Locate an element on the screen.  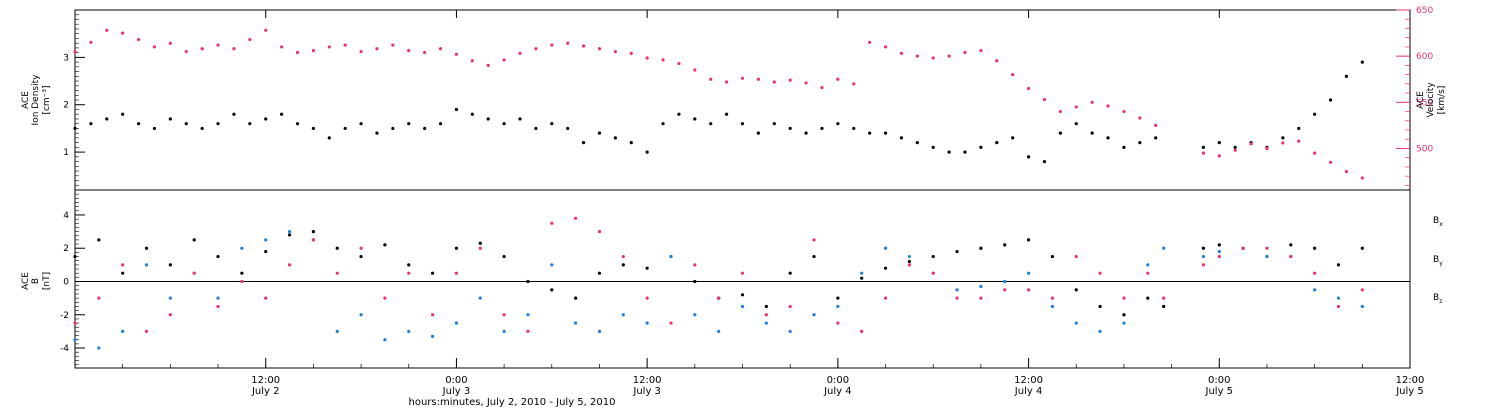
b-tick-label: 4 is located at coordinates (66, 216).